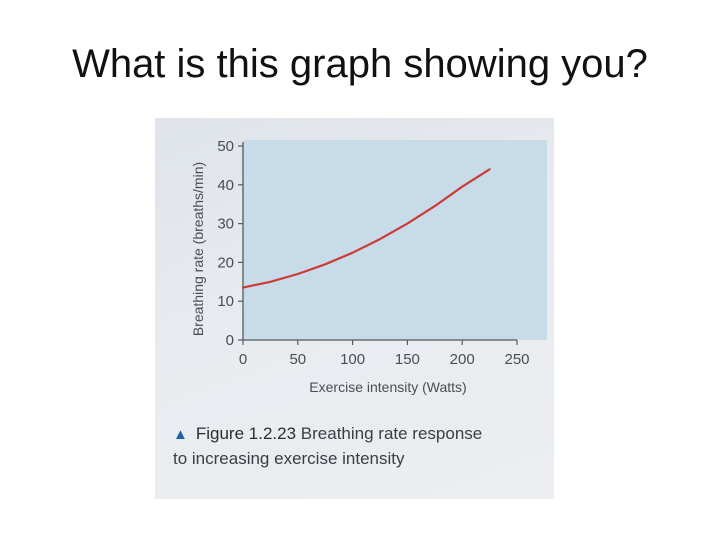  I want to click on caption-line-1: Breathing rate response, so click(391, 433).